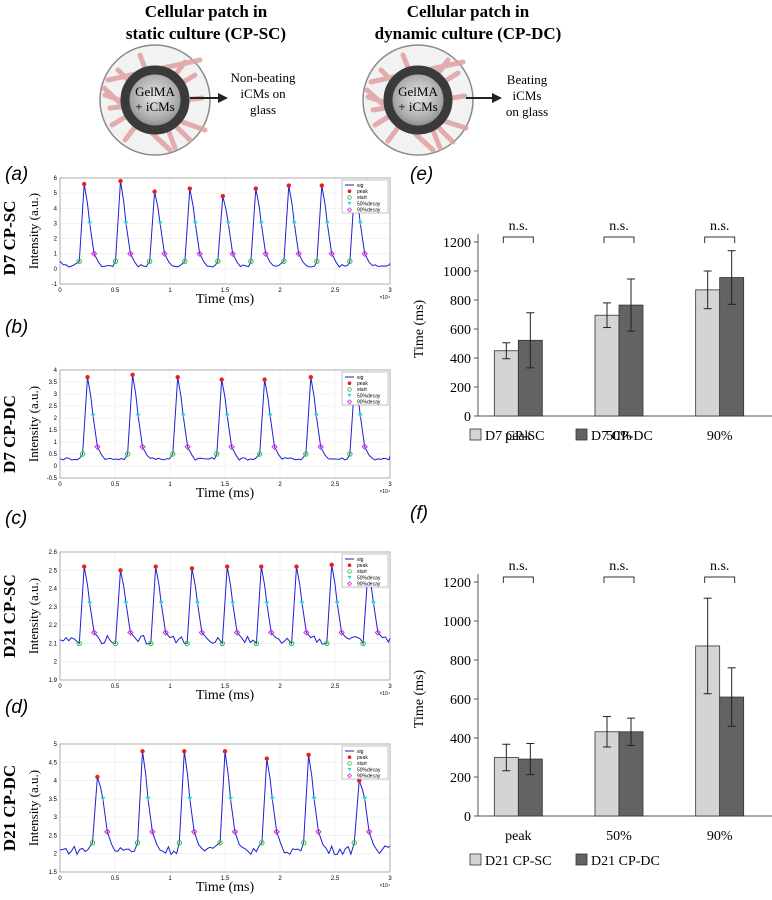 Image resolution: width=772 pixels, height=900 pixels. Describe the element at coordinates (53, 873) in the screenshot. I see `y-tick-label: 1.5` at that location.